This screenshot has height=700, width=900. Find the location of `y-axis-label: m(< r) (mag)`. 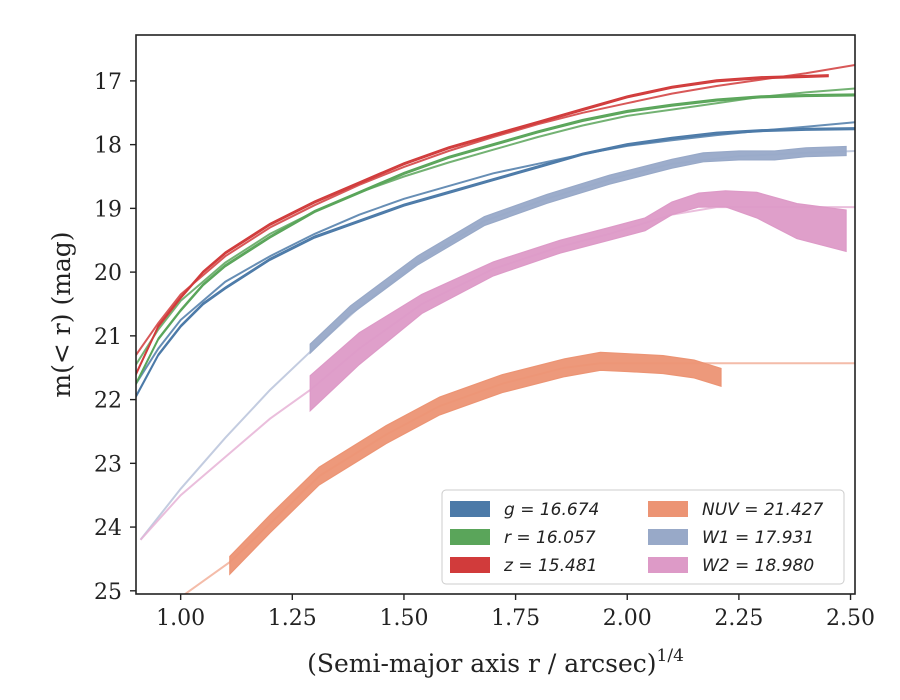

y-axis-label: m(< r) (mag) is located at coordinates (61, 314).